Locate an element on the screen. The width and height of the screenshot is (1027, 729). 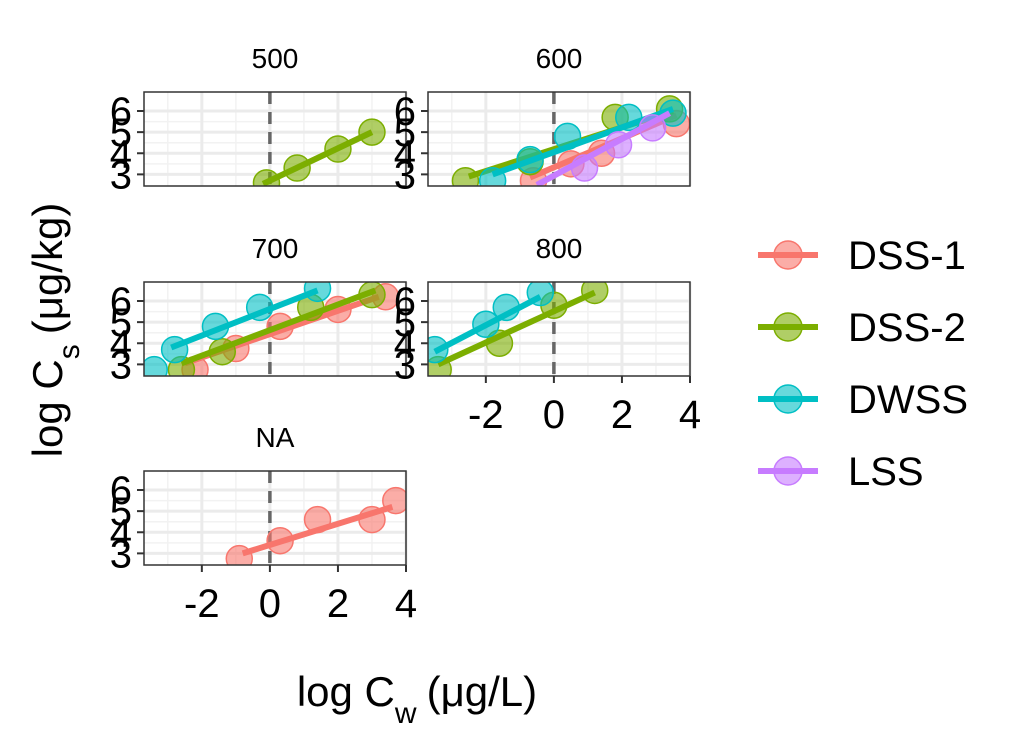
strip-label: 800 is located at coordinates (559, 248).